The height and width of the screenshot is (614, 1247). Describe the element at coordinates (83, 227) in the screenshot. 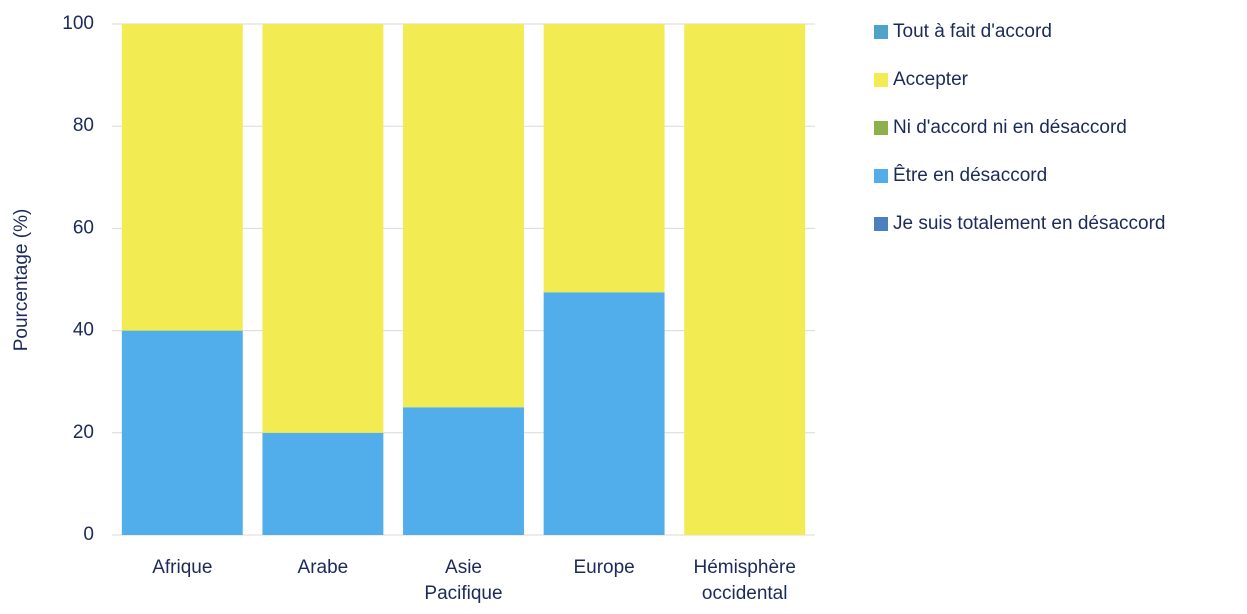

I see `y-tick-label: 60` at that location.